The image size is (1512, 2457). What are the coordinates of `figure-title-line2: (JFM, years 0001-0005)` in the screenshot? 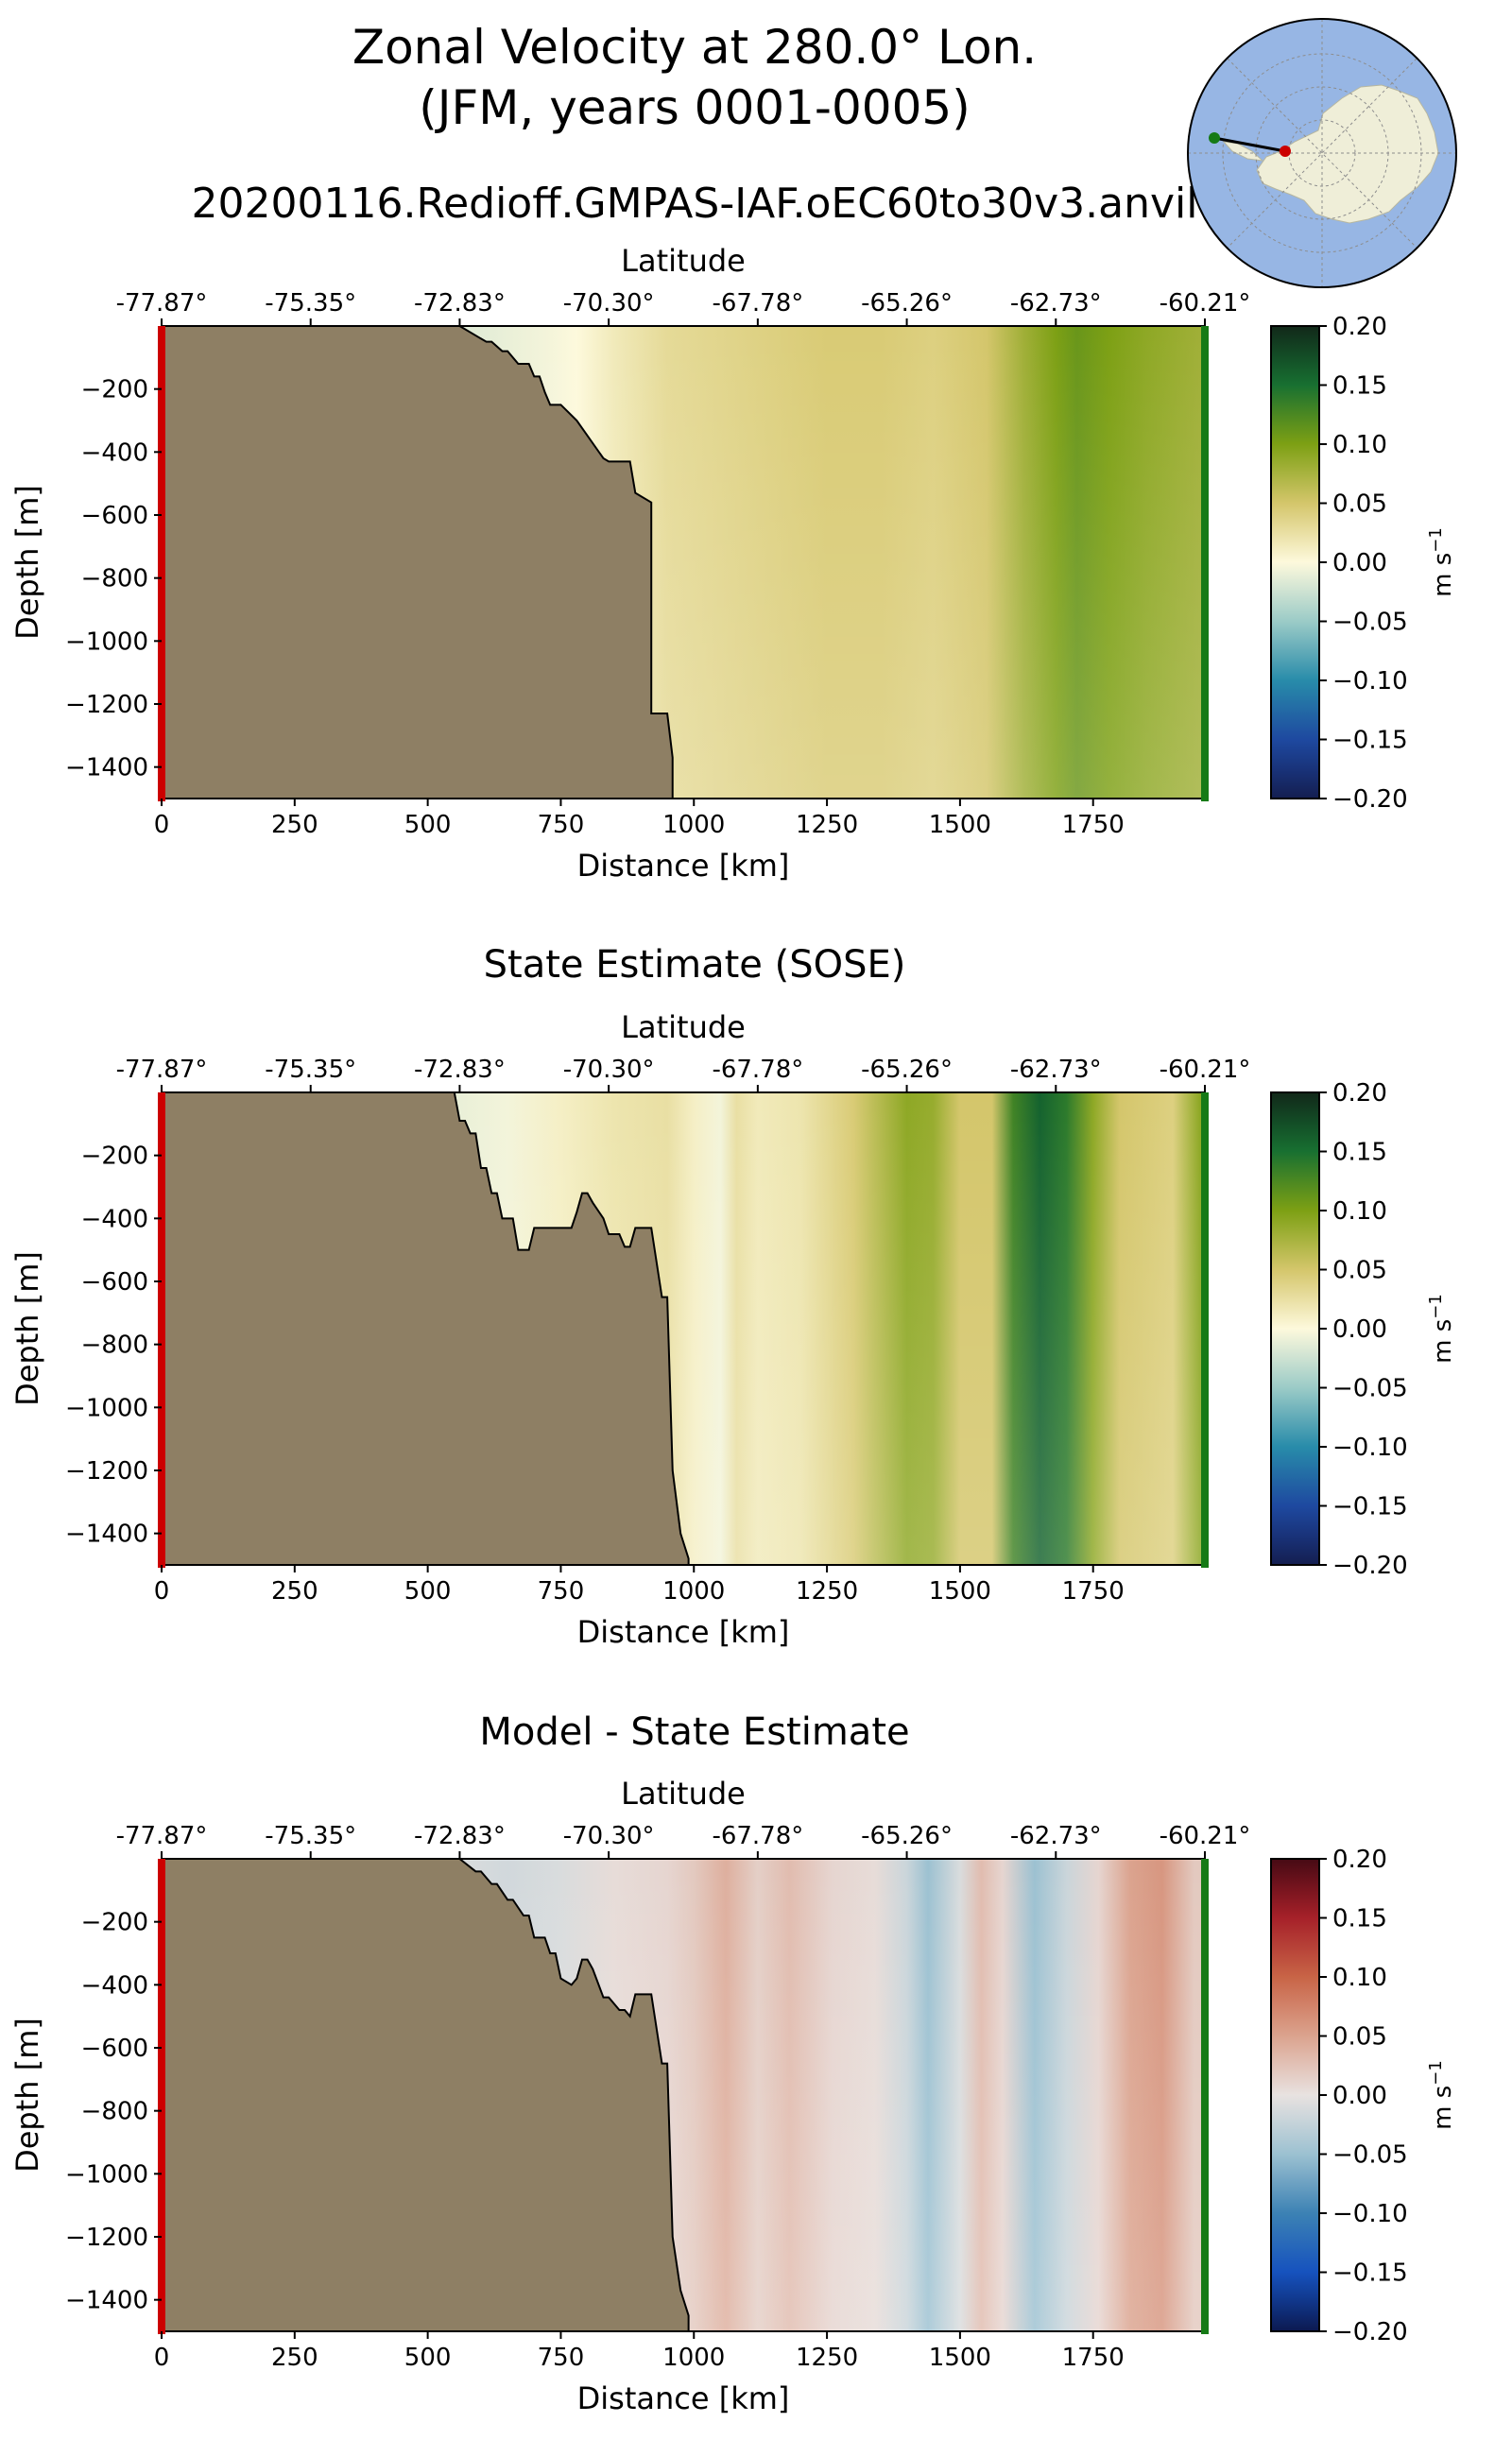 It's located at (695, 107).